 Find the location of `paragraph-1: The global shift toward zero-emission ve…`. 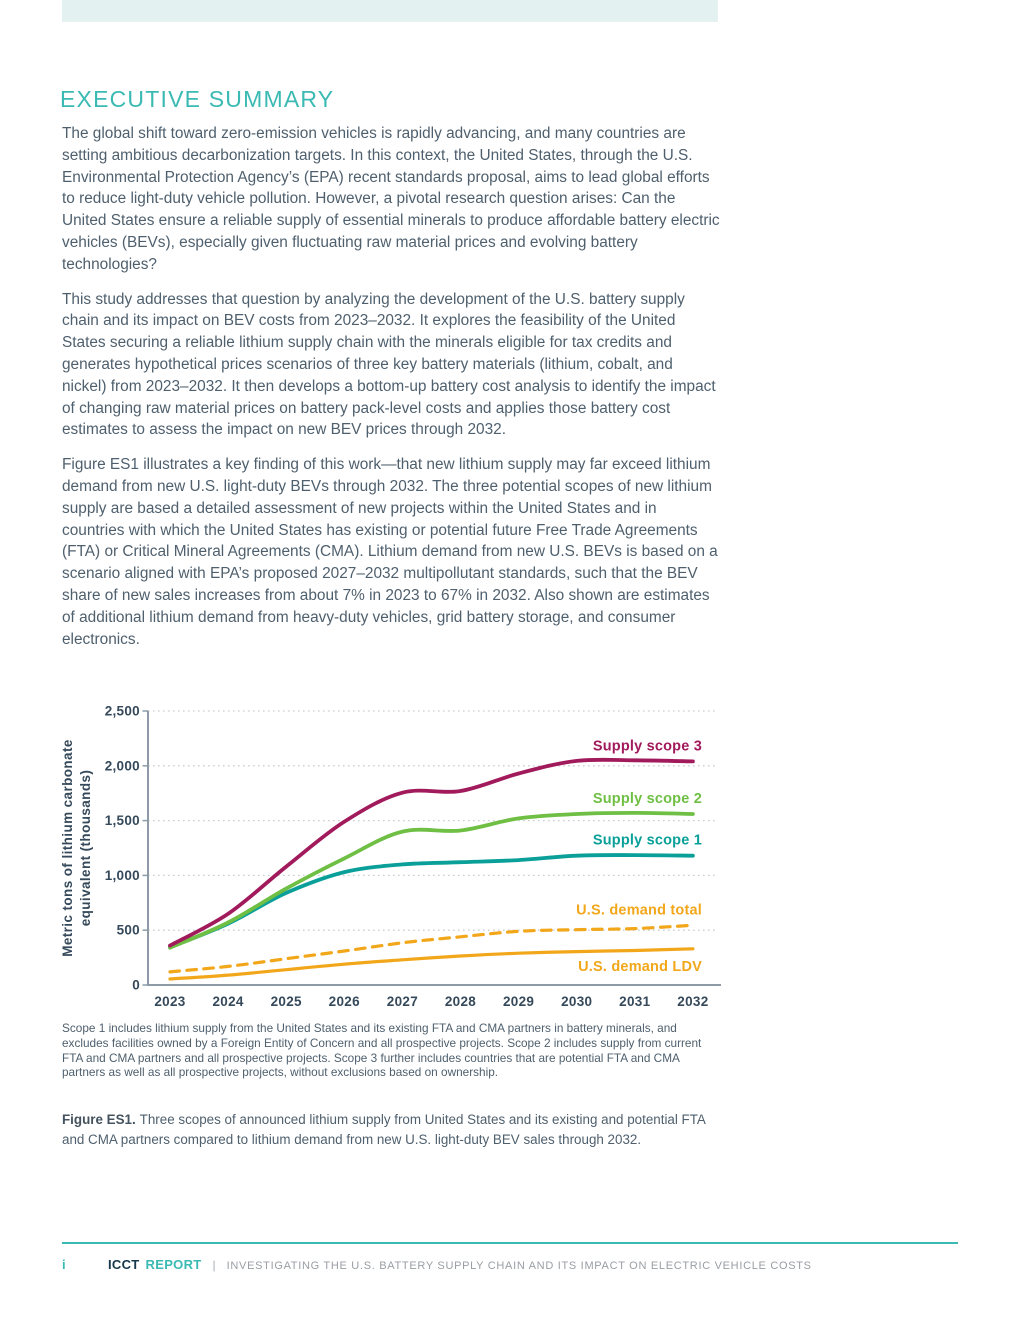

paragraph-1: The global shift toward zero-emission ve… is located at coordinates (391, 199).